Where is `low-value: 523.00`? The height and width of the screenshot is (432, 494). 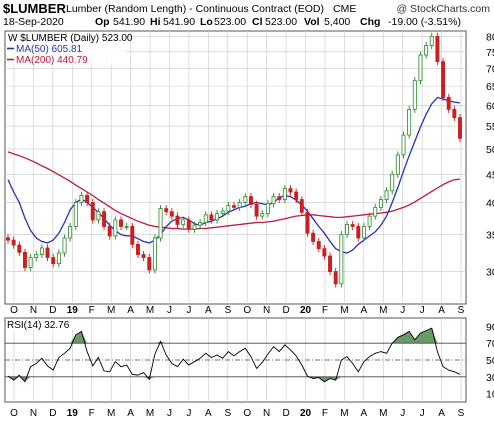
low-value: 523.00 is located at coordinates (230, 22).